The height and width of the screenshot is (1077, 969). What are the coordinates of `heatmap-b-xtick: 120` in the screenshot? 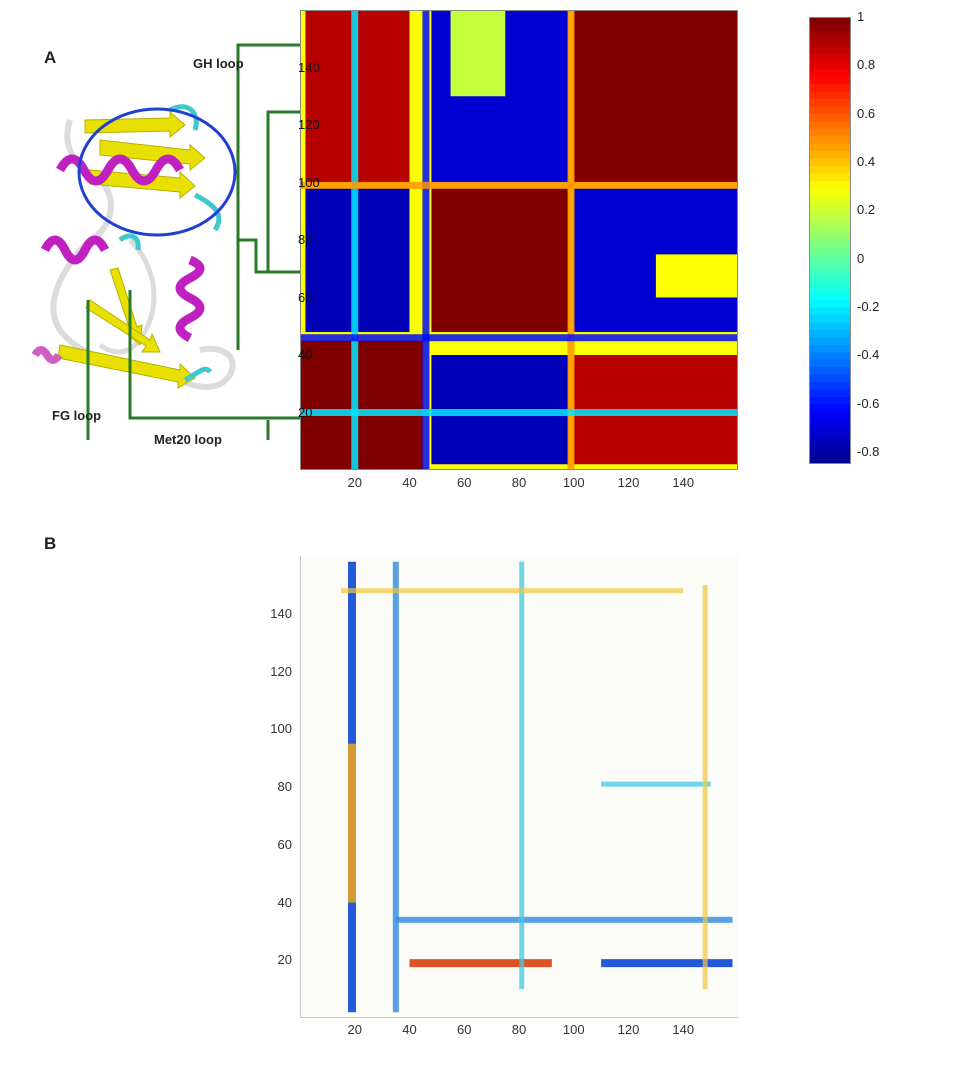 It's located at (628, 1029).